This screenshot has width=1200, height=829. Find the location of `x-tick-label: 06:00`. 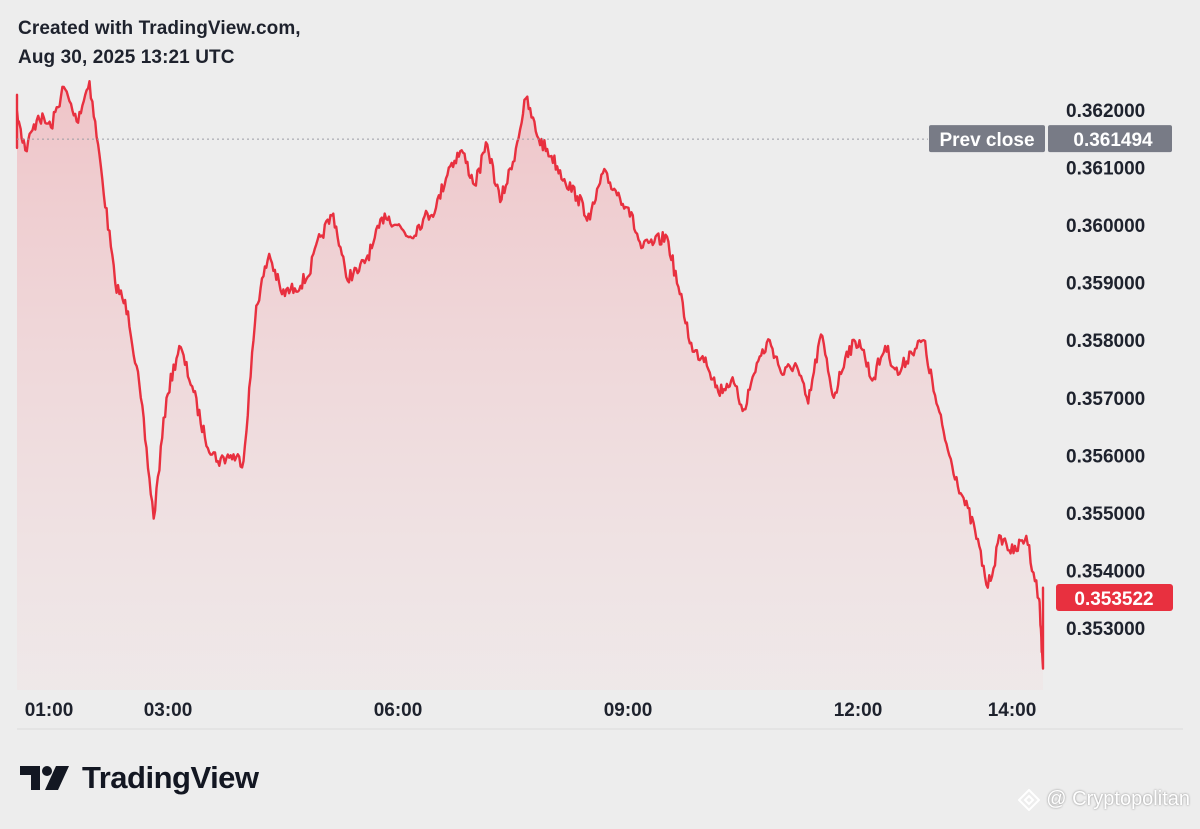

x-tick-label: 06:00 is located at coordinates (398, 710).